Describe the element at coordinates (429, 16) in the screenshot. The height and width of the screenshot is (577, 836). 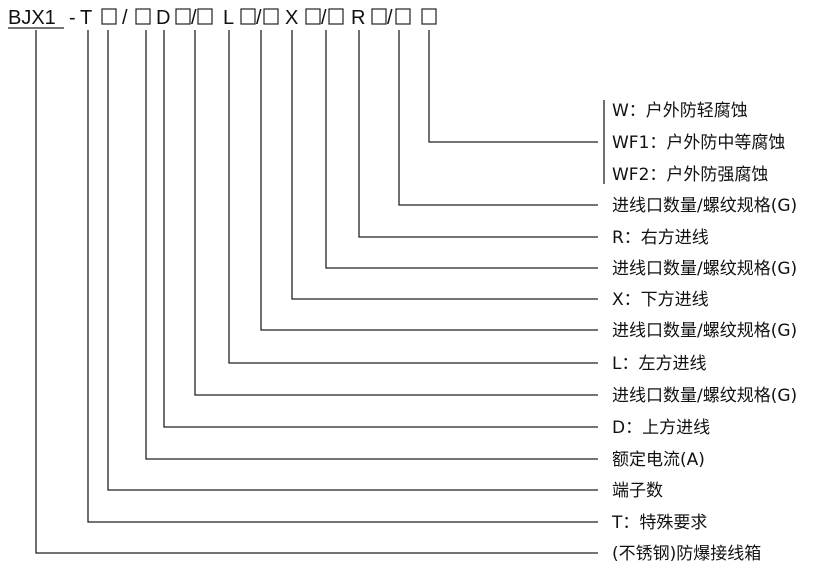
I see `slot-corrosion` at that location.